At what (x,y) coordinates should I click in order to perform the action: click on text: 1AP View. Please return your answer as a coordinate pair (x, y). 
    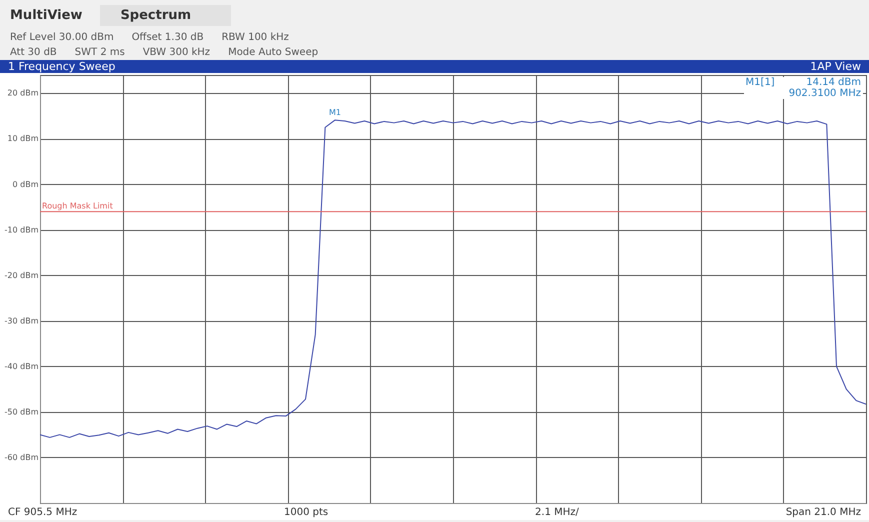
    Looking at the image, I should click on (835, 66).